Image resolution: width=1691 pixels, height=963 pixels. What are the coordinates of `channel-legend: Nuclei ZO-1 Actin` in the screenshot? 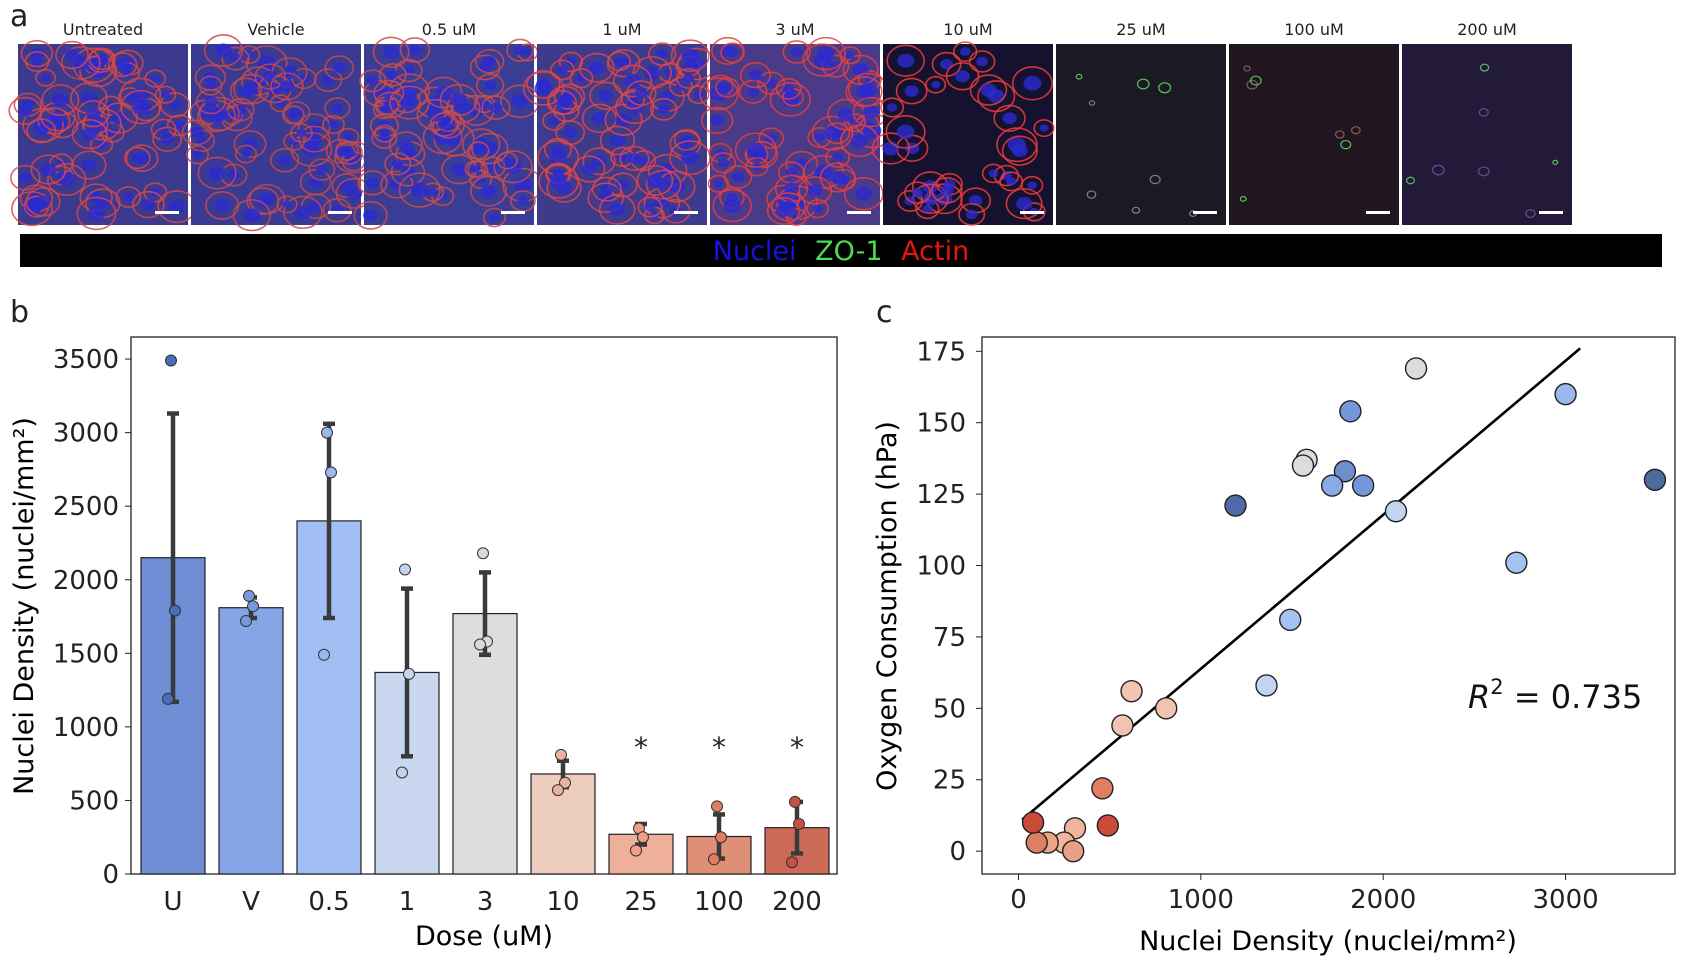 It's located at (841, 251).